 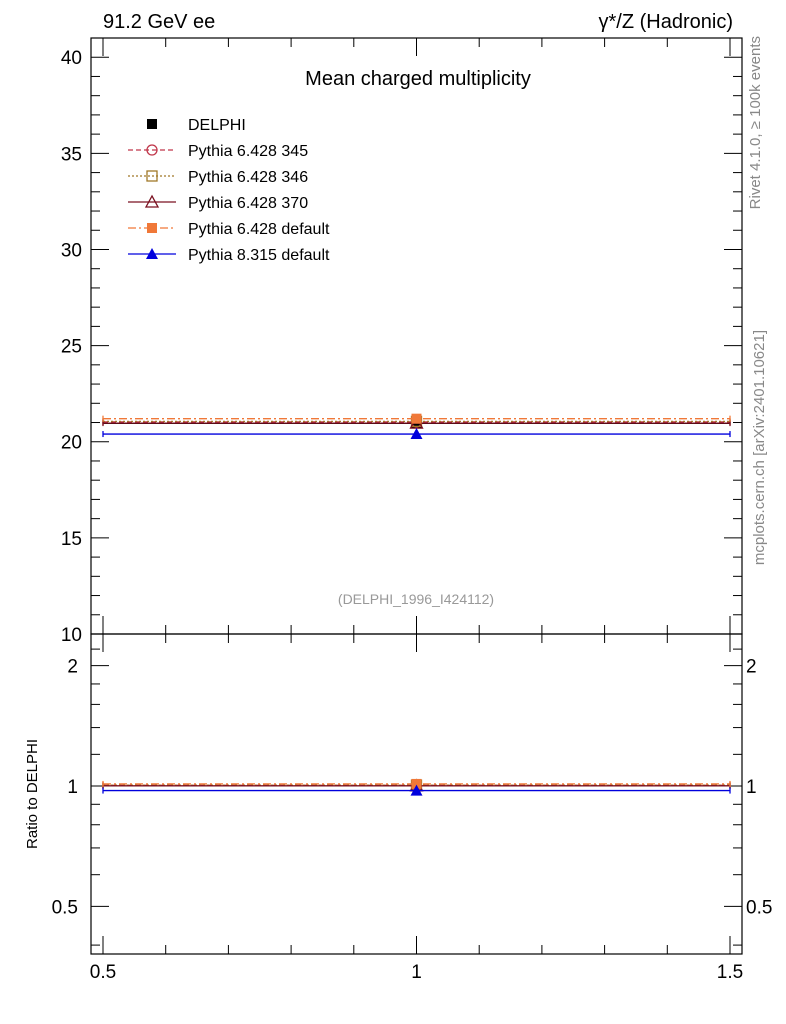 What do you see at coordinates (416, 426) in the screenshot?
I see `main-series-layer` at bounding box center [416, 426].